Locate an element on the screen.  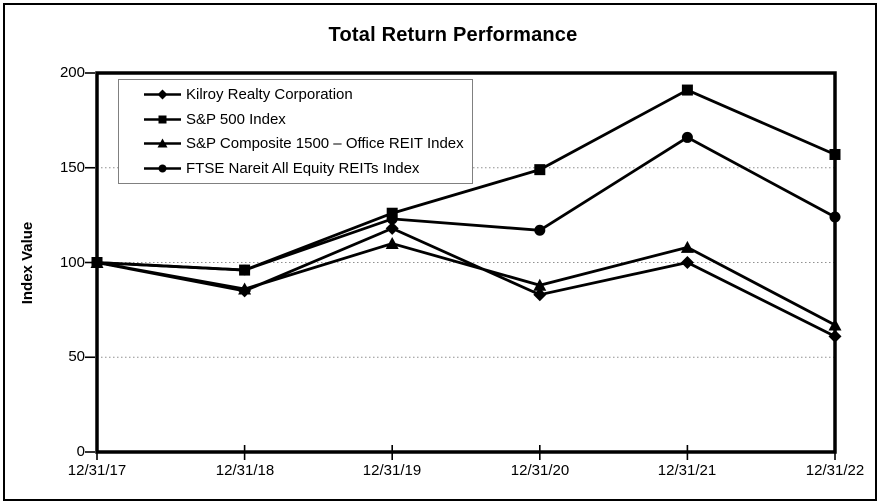
legend-item: S&P Composite 1500 – Office REIT Index is located at coordinates (308, 144).